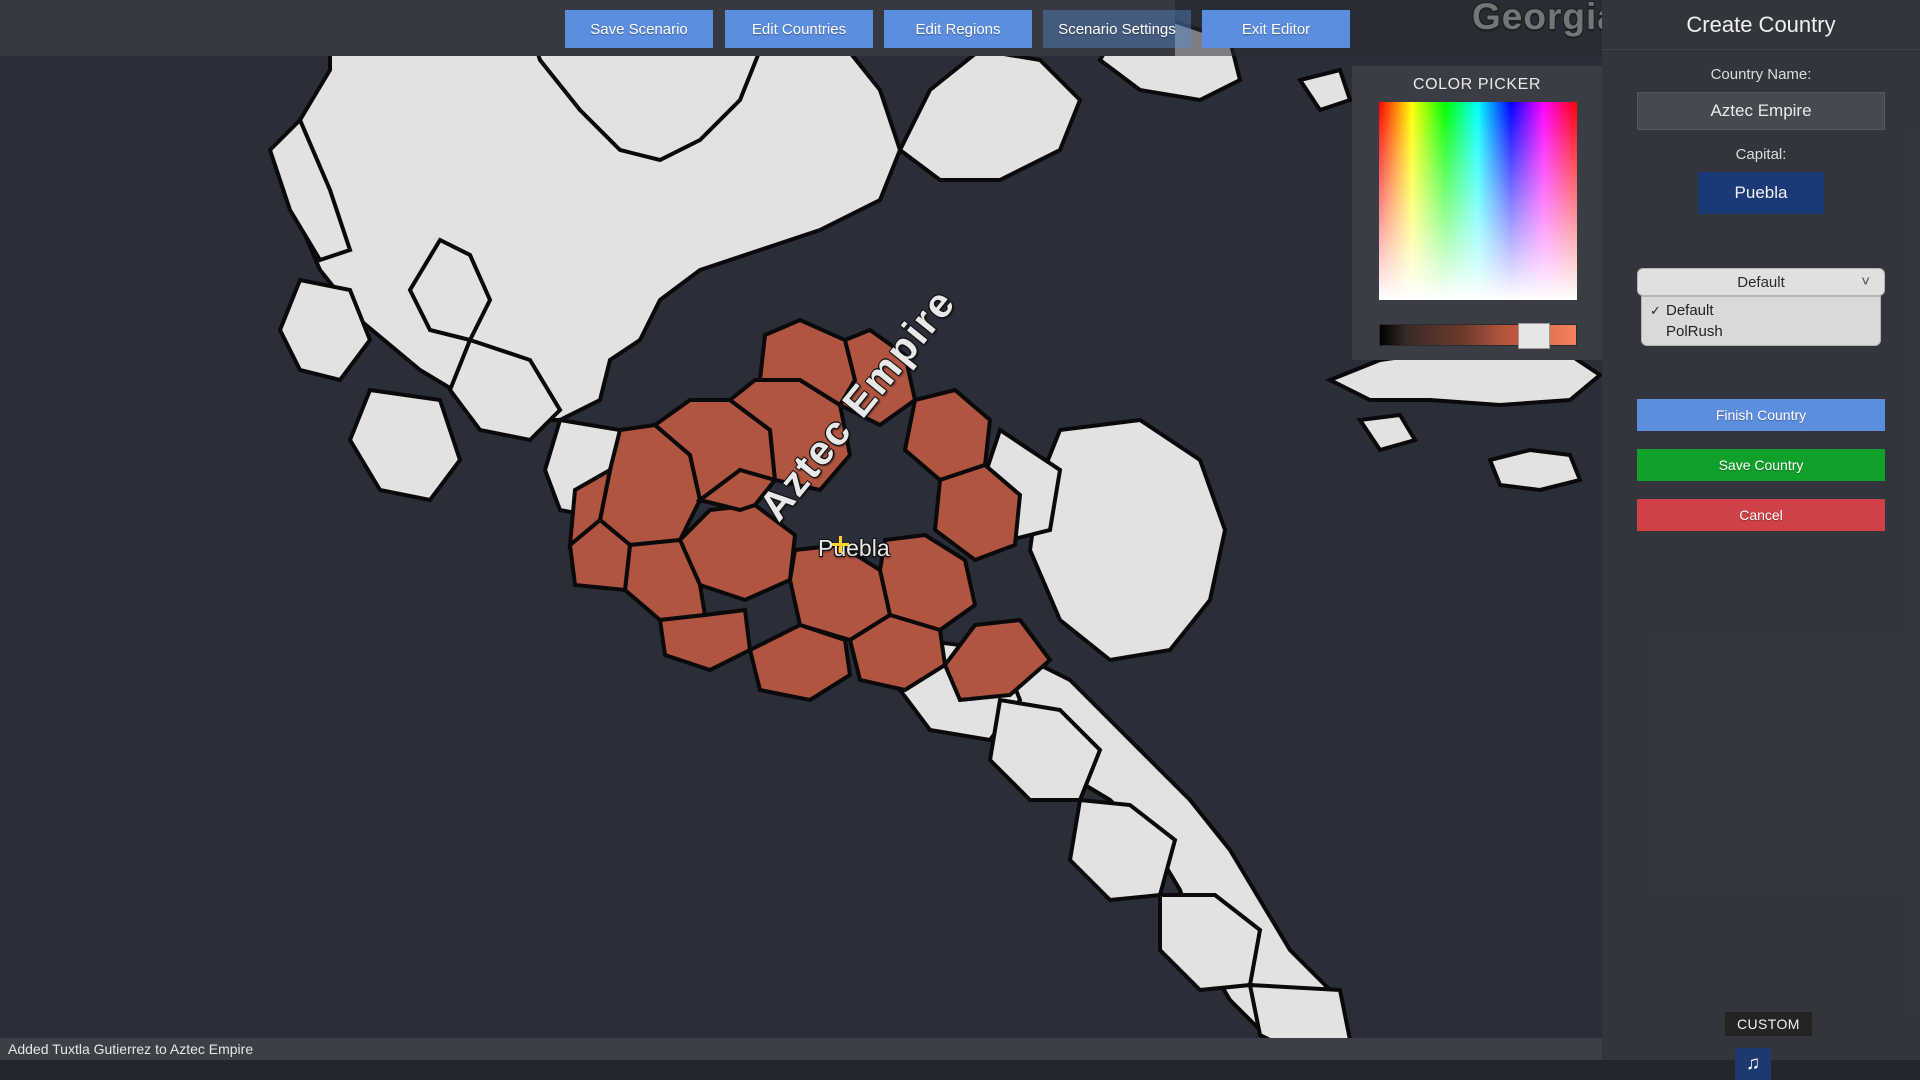  I want to click on chevron-down-icon: ˅, so click(1865, 281).